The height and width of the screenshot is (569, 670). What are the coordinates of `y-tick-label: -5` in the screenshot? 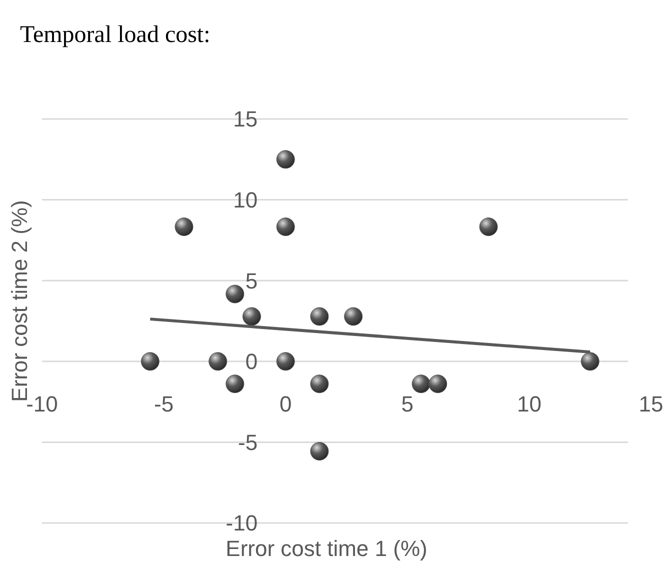 It's located at (248, 442).